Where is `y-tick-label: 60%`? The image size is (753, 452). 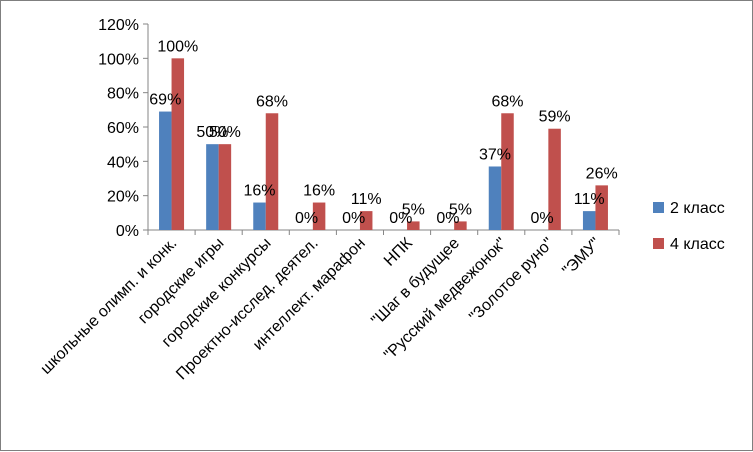
y-tick-label: 60% is located at coordinates (123, 128).